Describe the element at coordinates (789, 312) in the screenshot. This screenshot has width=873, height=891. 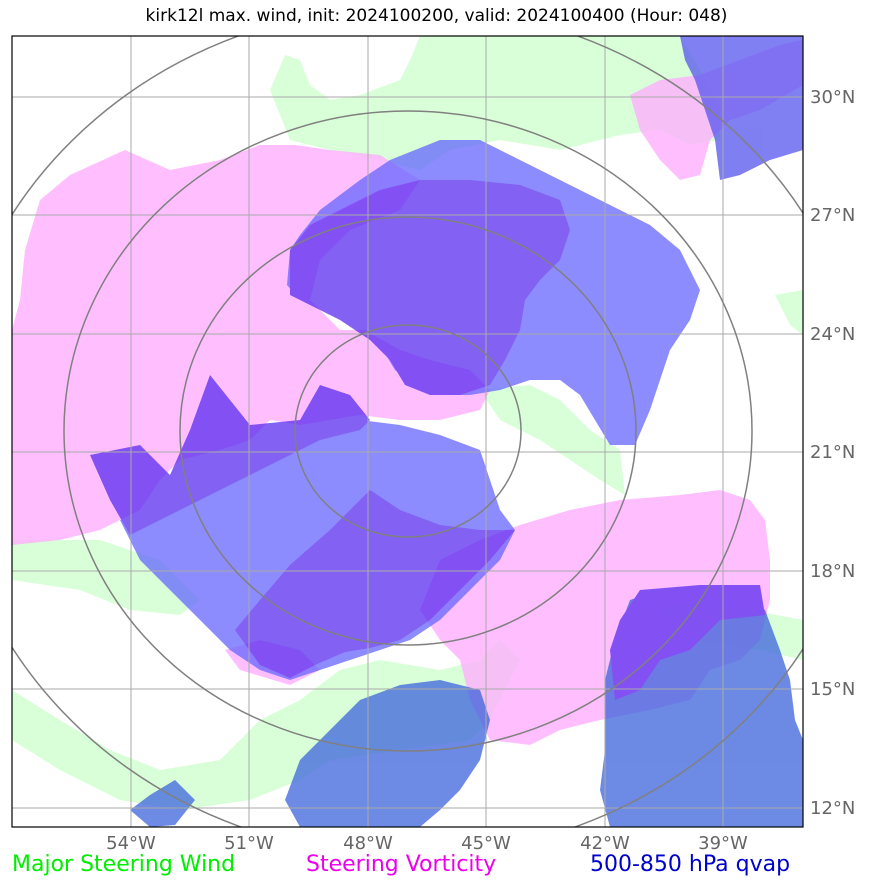
I see `wind-region-east` at that location.